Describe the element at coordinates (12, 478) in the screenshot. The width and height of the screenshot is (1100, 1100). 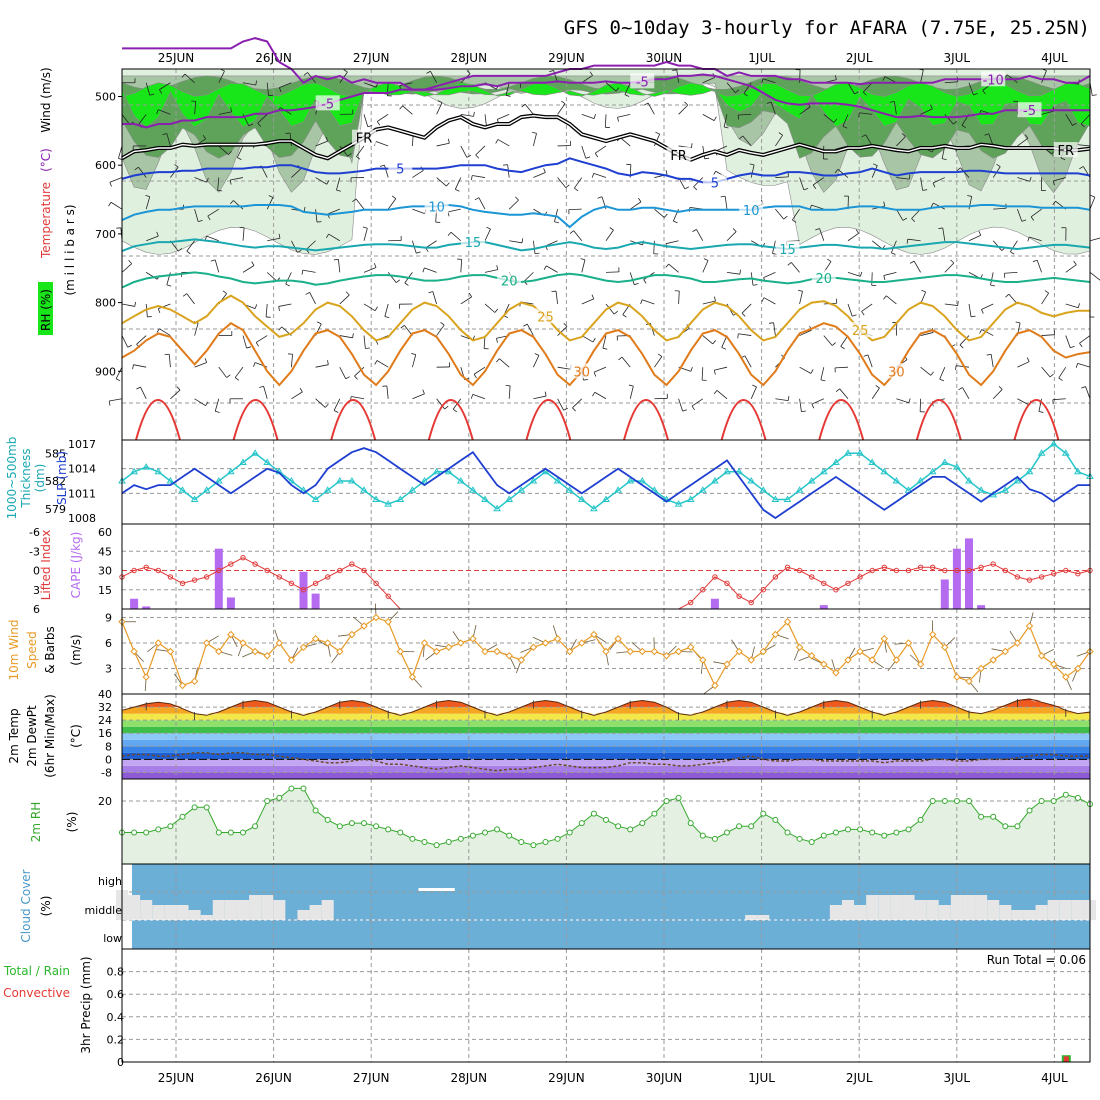
I see `label-thickness-range: 1000~500mb` at that location.